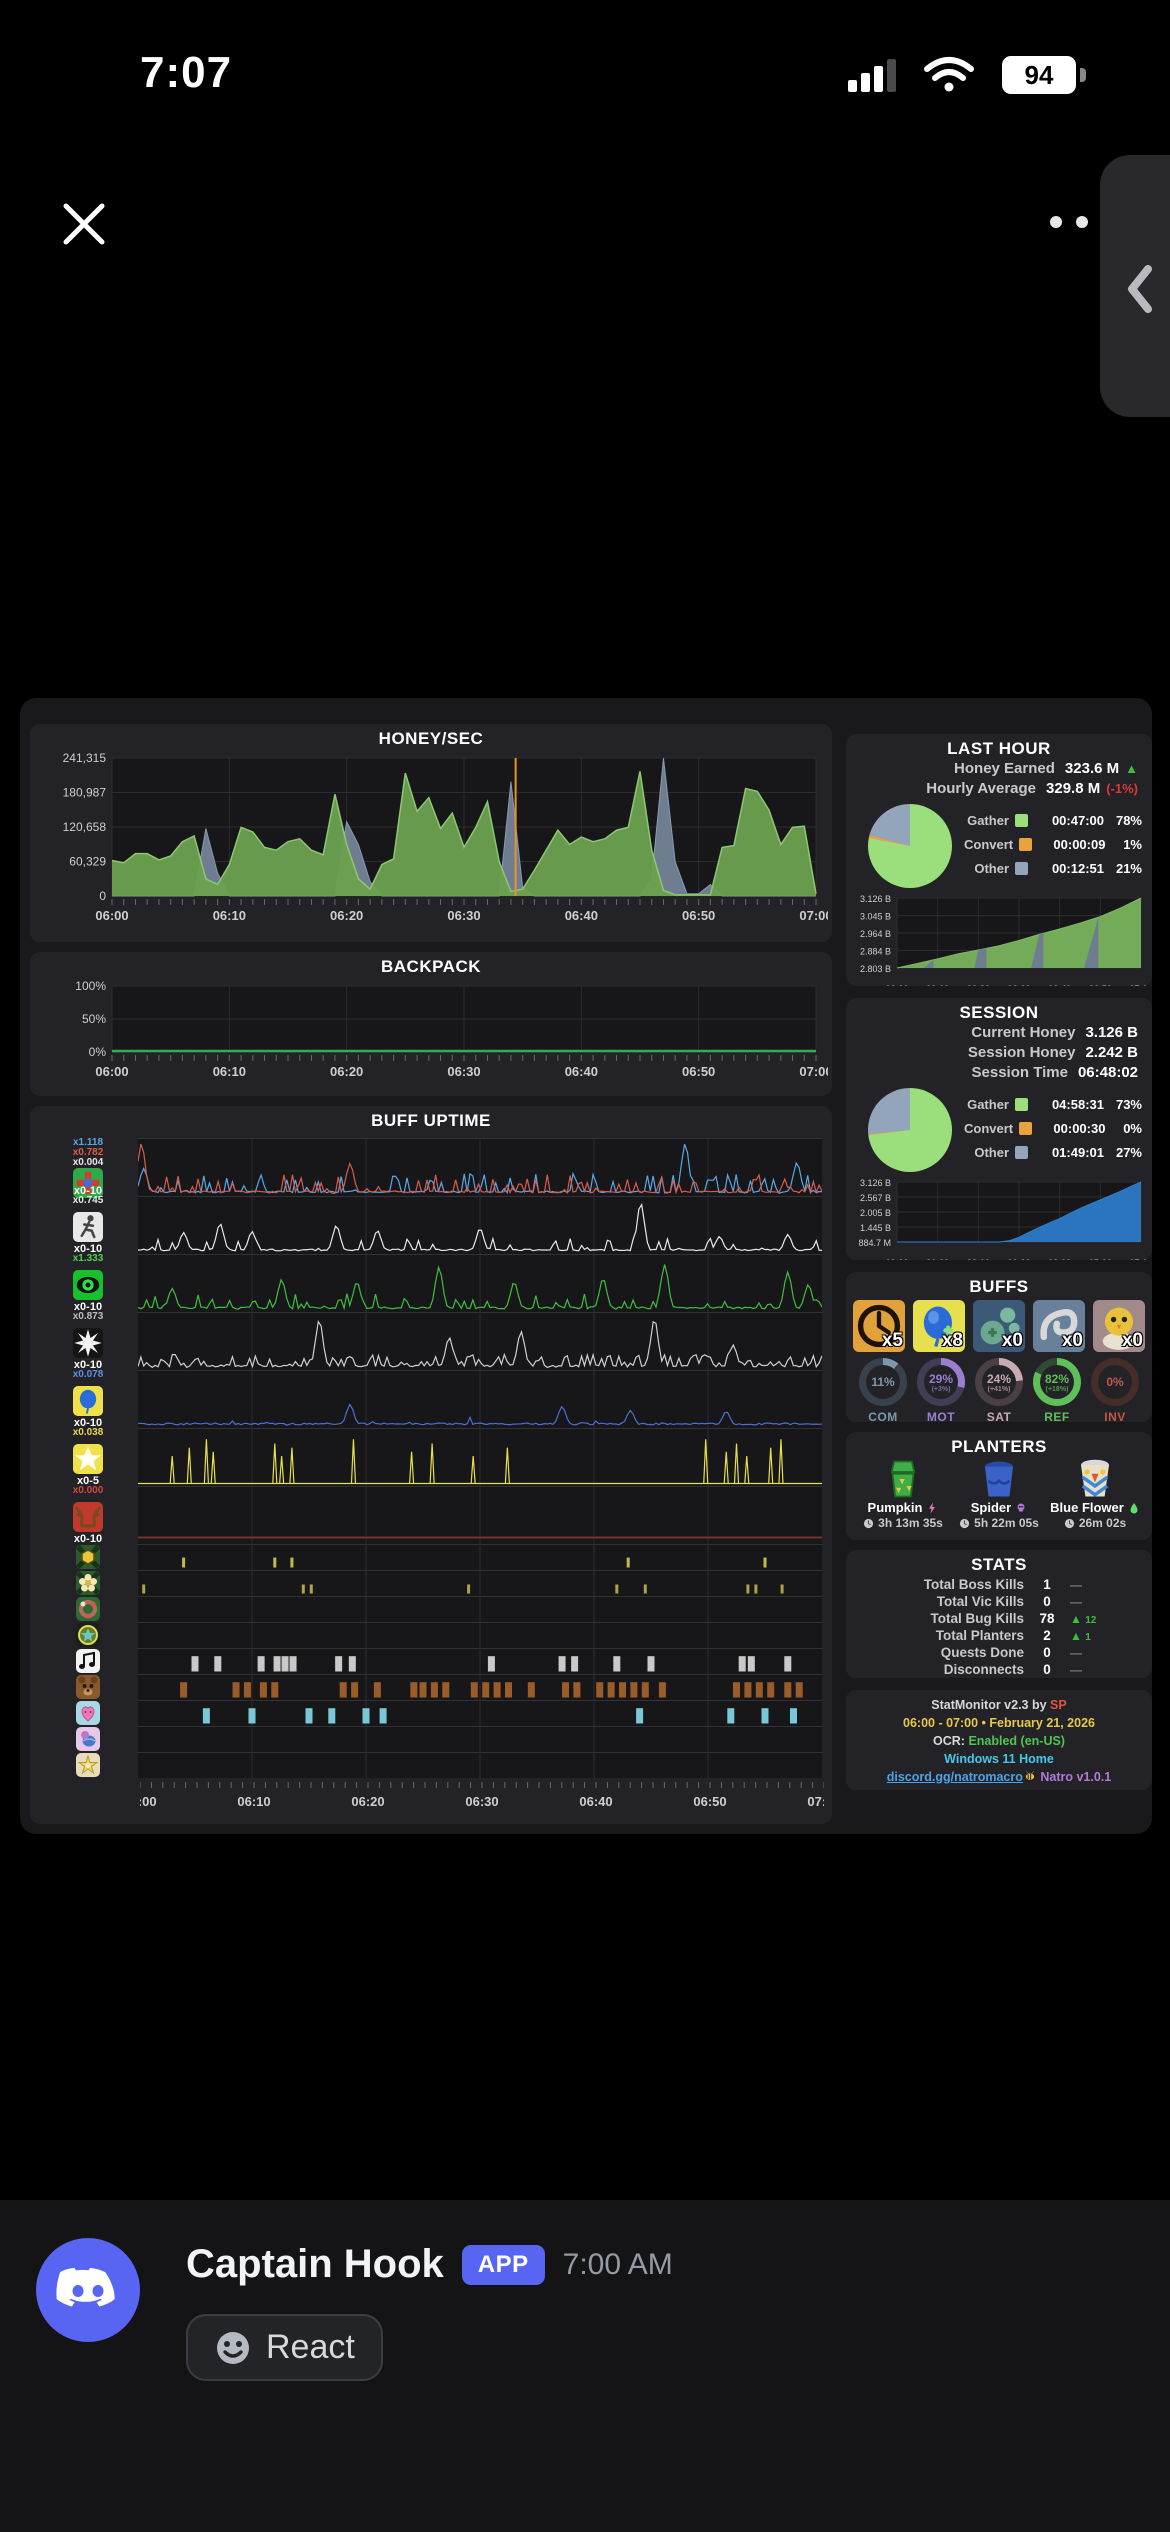 The image size is (1170, 2532). What do you see at coordinates (1076, 1669) in the screenshot?
I see `stats-delta: —` at bounding box center [1076, 1669].